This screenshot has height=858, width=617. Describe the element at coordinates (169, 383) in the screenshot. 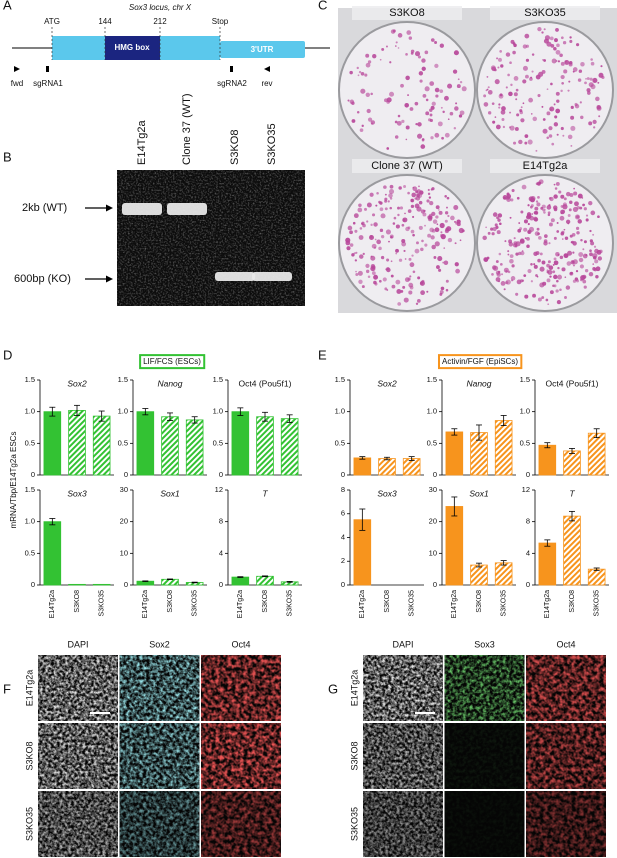

I see `chart-title: Nanog` at that location.